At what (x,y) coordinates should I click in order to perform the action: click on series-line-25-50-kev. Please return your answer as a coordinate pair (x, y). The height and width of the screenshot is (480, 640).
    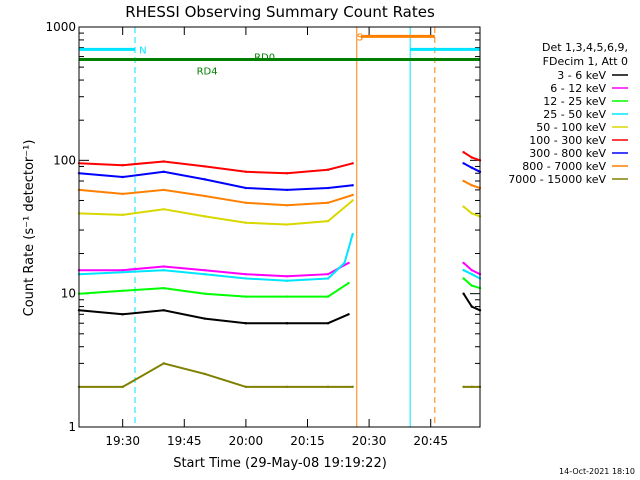
    Looking at the image, I should click on (216, 257).